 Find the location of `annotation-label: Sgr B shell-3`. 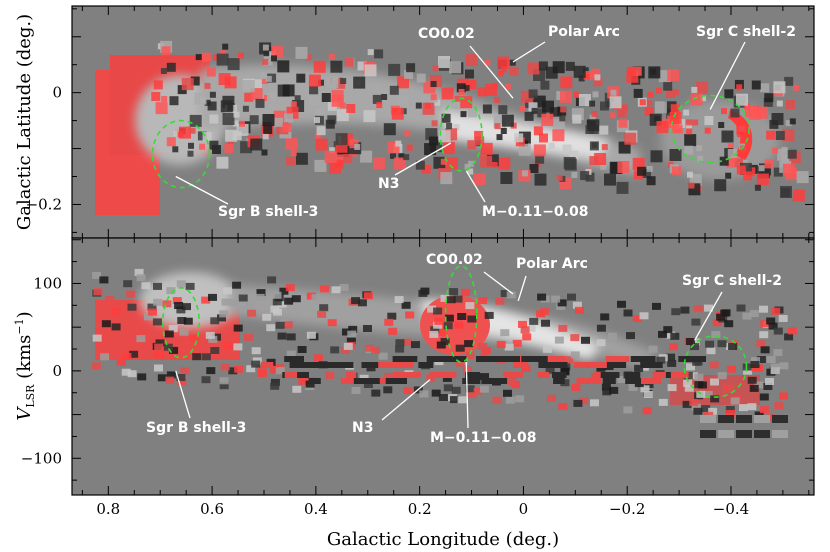

annotation-label: Sgr B shell-3 is located at coordinates (196, 428).